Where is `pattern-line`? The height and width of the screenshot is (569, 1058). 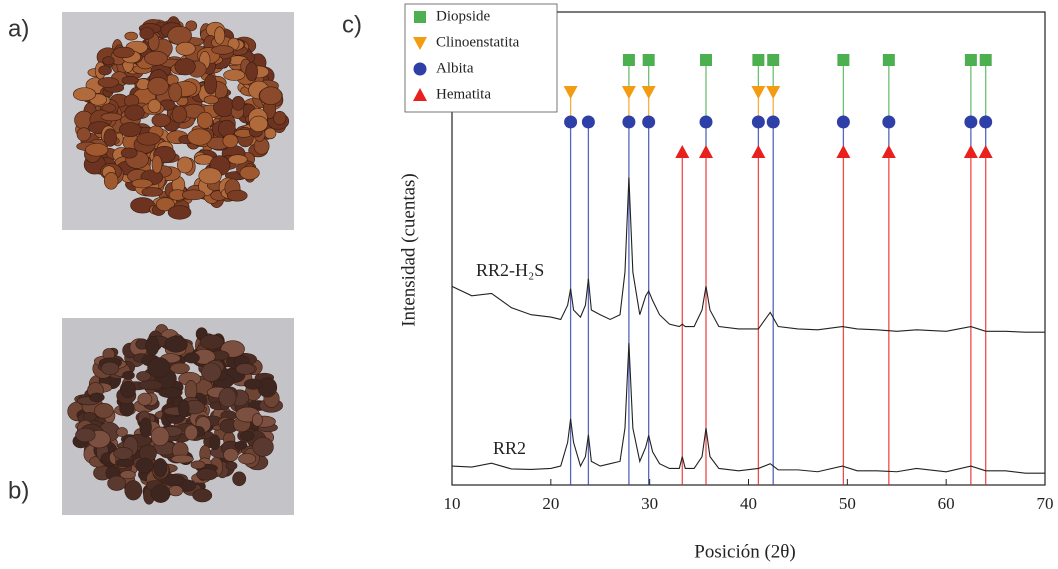 pattern-line is located at coordinates (748, 408).